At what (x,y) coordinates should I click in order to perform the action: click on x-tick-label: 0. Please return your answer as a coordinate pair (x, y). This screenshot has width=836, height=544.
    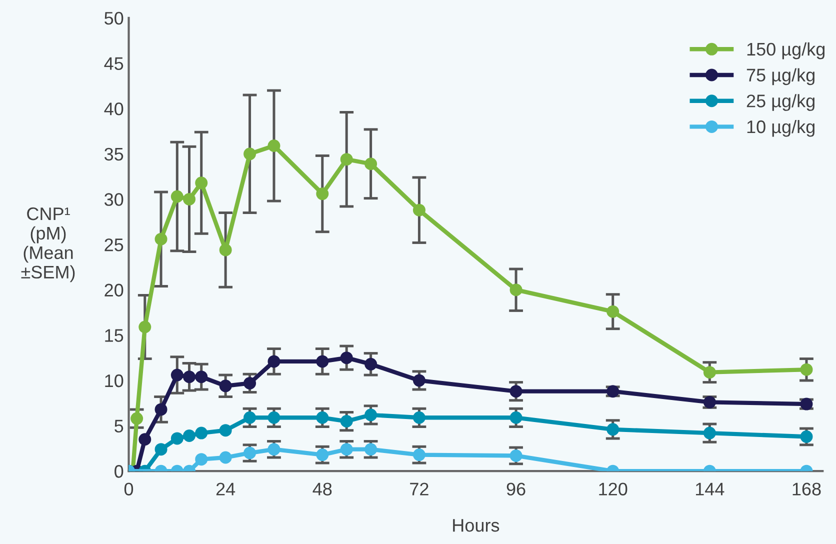
    Looking at the image, I should click on (129, 489).